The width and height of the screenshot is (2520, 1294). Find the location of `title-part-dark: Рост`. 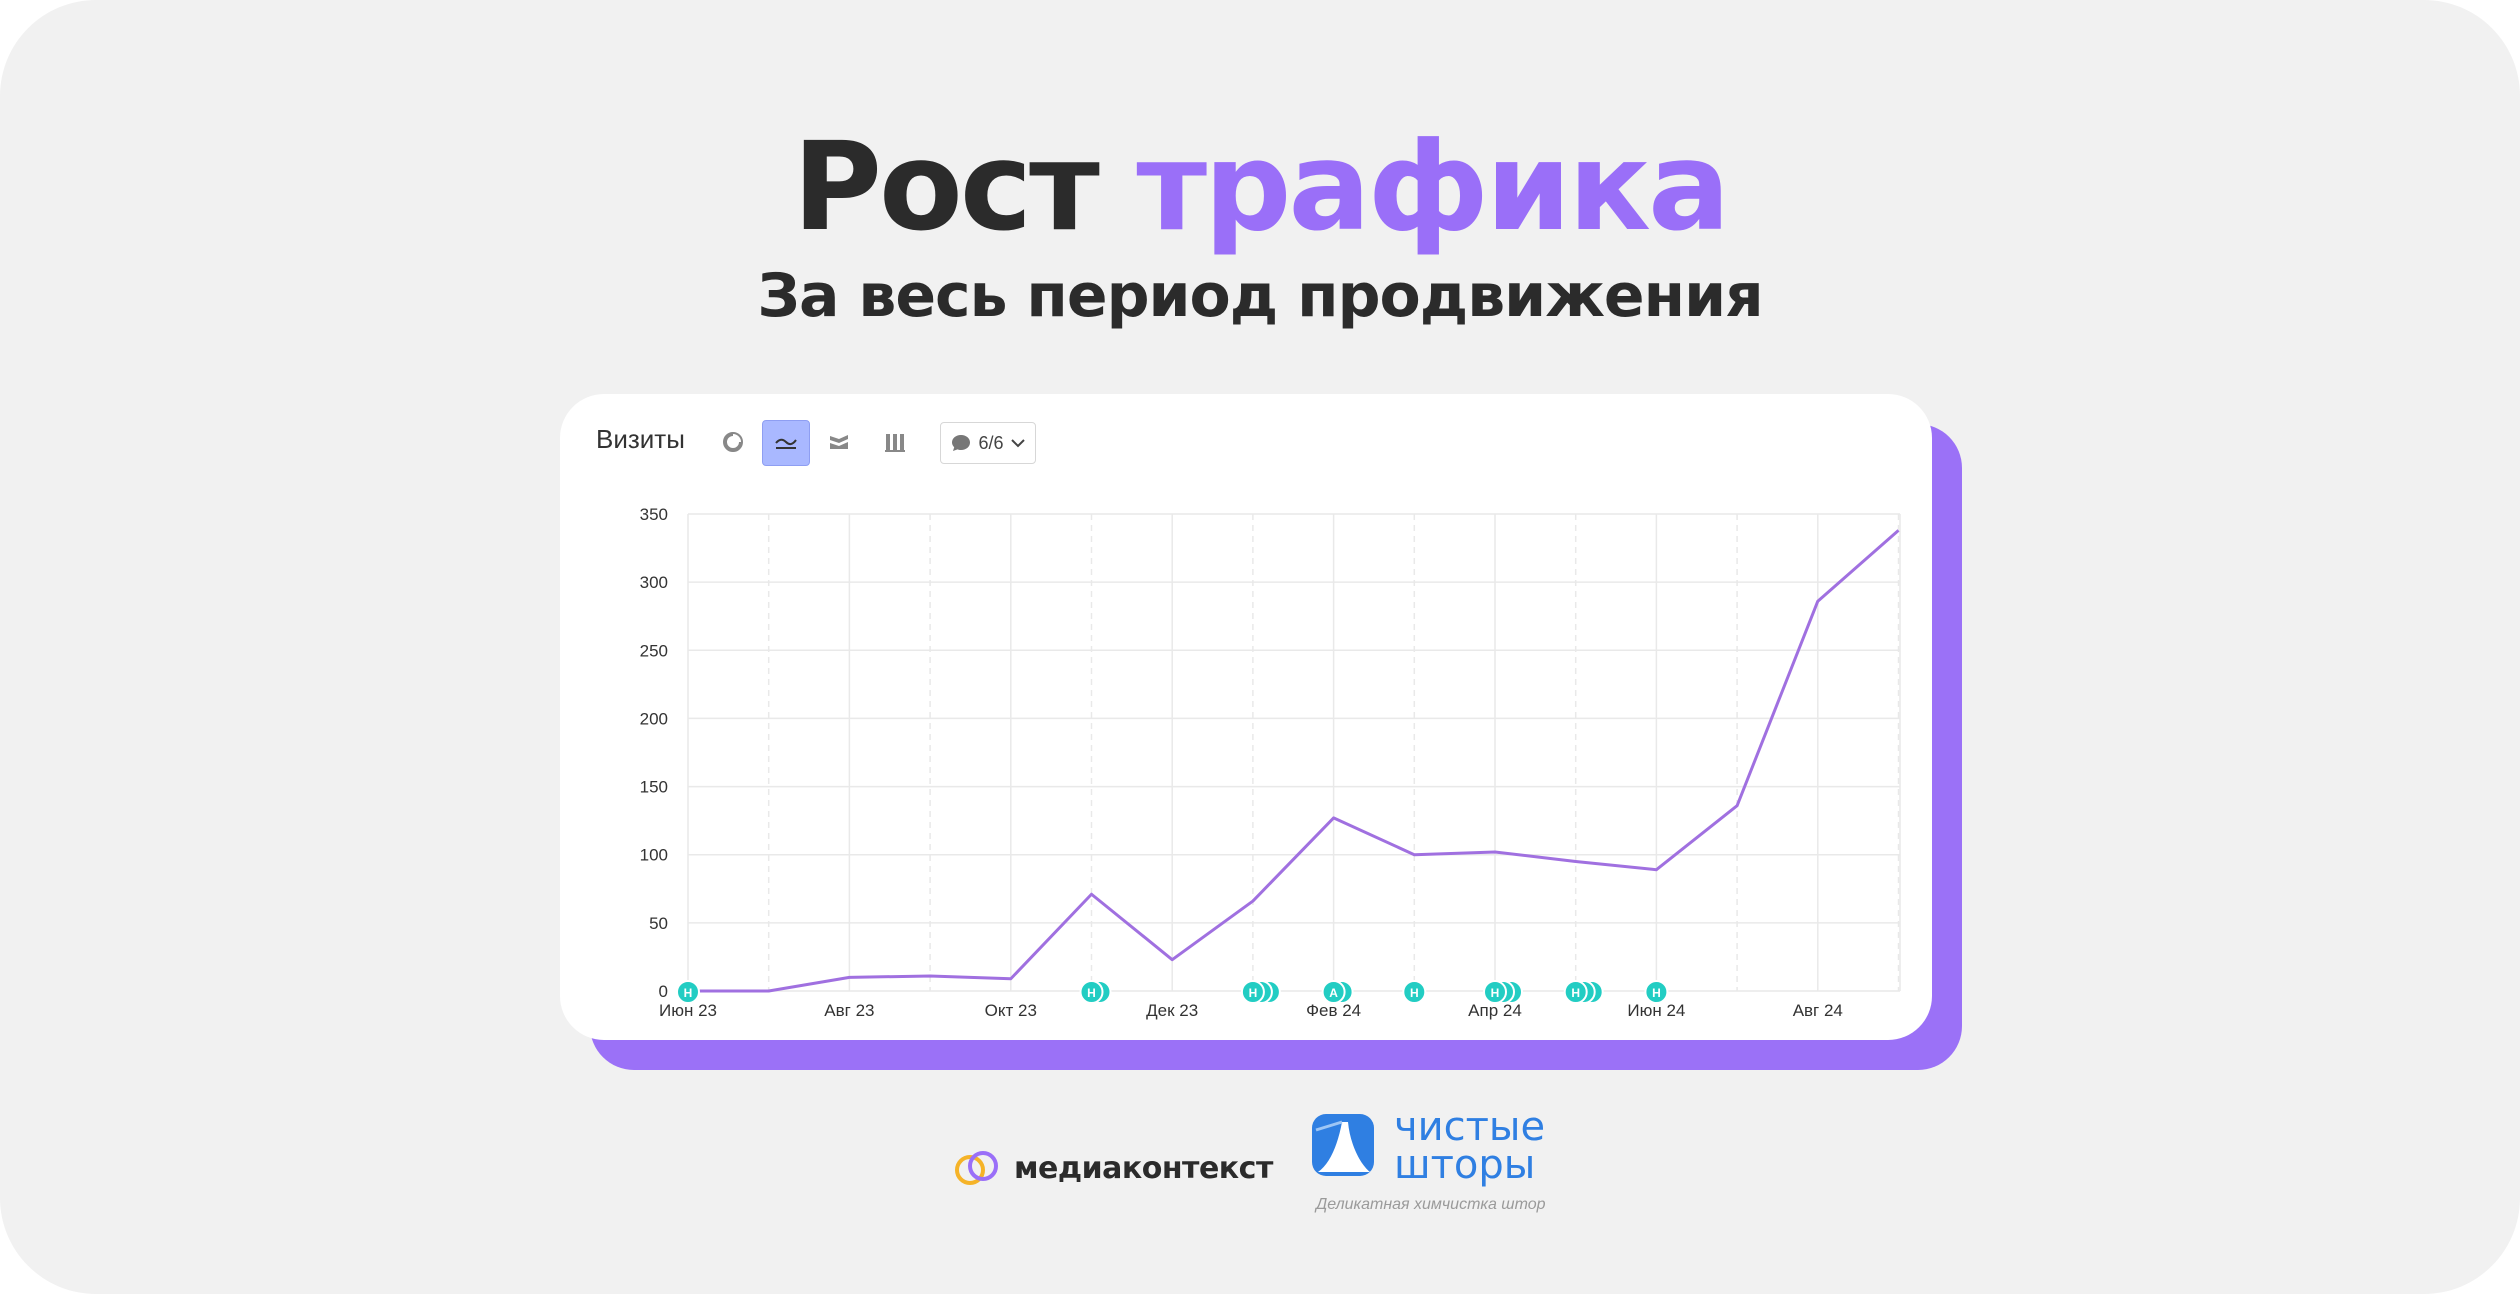

title-part-dark: Рост is located at coordinates (946, 187).